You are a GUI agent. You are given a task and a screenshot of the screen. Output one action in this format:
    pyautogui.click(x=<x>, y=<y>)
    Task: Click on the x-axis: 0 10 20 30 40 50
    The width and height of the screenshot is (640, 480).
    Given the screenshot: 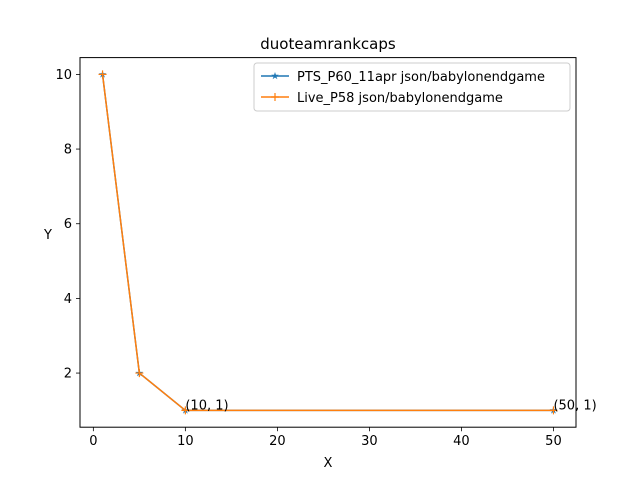 What is the action you would take?
    pyautogui.click(x=325, y=438)
    